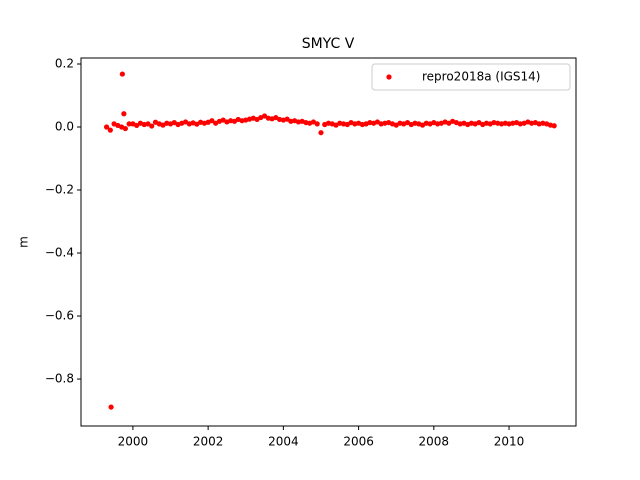 The width and height of the screenshot is (640, 480). I want to click on y-tick-label: 0.2, so click(64, 63).